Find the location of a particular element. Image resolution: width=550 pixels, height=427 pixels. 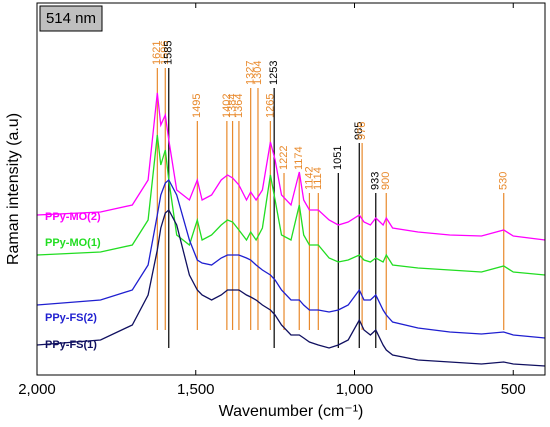

series-label: PPy-MO(1) is located at coordinates (73, 243).